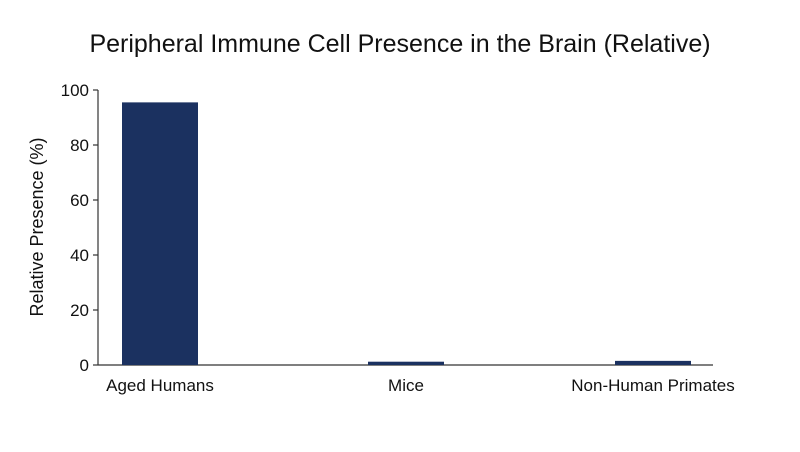 The image size is (800, 452). I want to click on y-tick-label: 40, so click(79, 255).